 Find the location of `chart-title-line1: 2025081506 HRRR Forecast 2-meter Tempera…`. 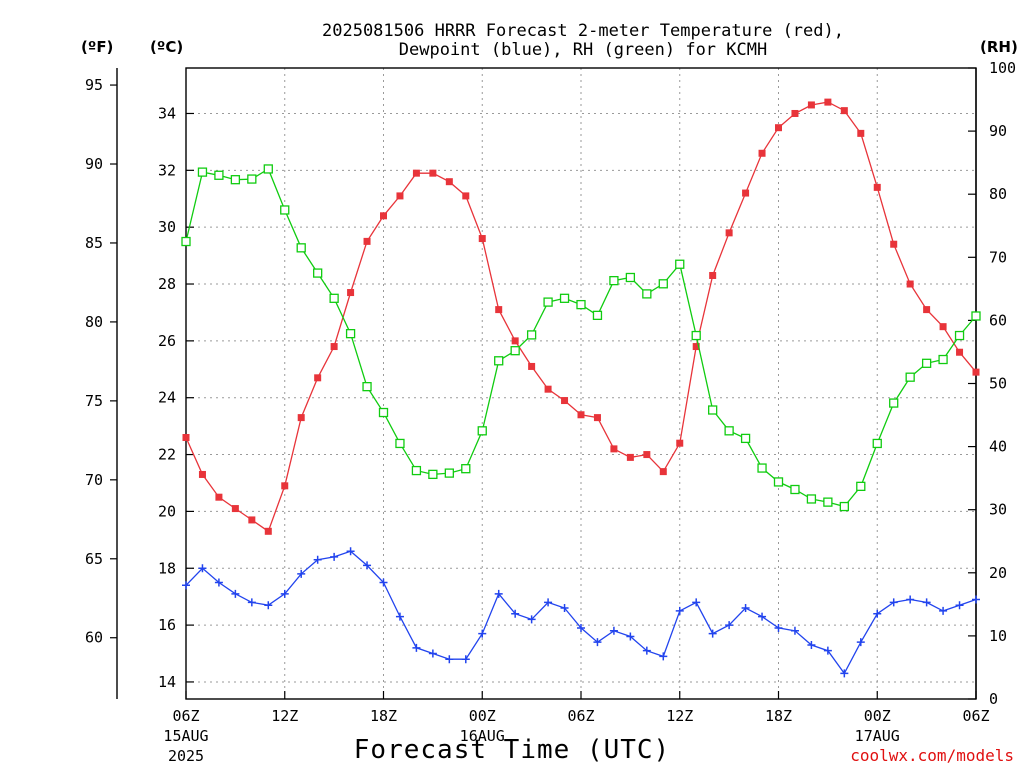

chart-title-line1: 2025081506 HRRR Forecast 2-meter Tempera… is located at coordinates (583, 31).